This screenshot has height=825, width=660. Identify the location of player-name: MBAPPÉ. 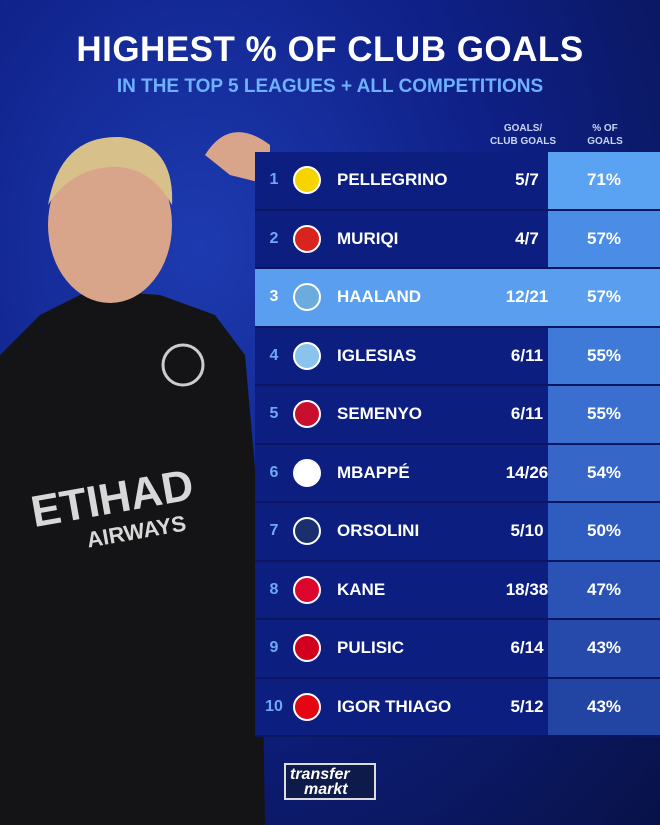
(373, 472).